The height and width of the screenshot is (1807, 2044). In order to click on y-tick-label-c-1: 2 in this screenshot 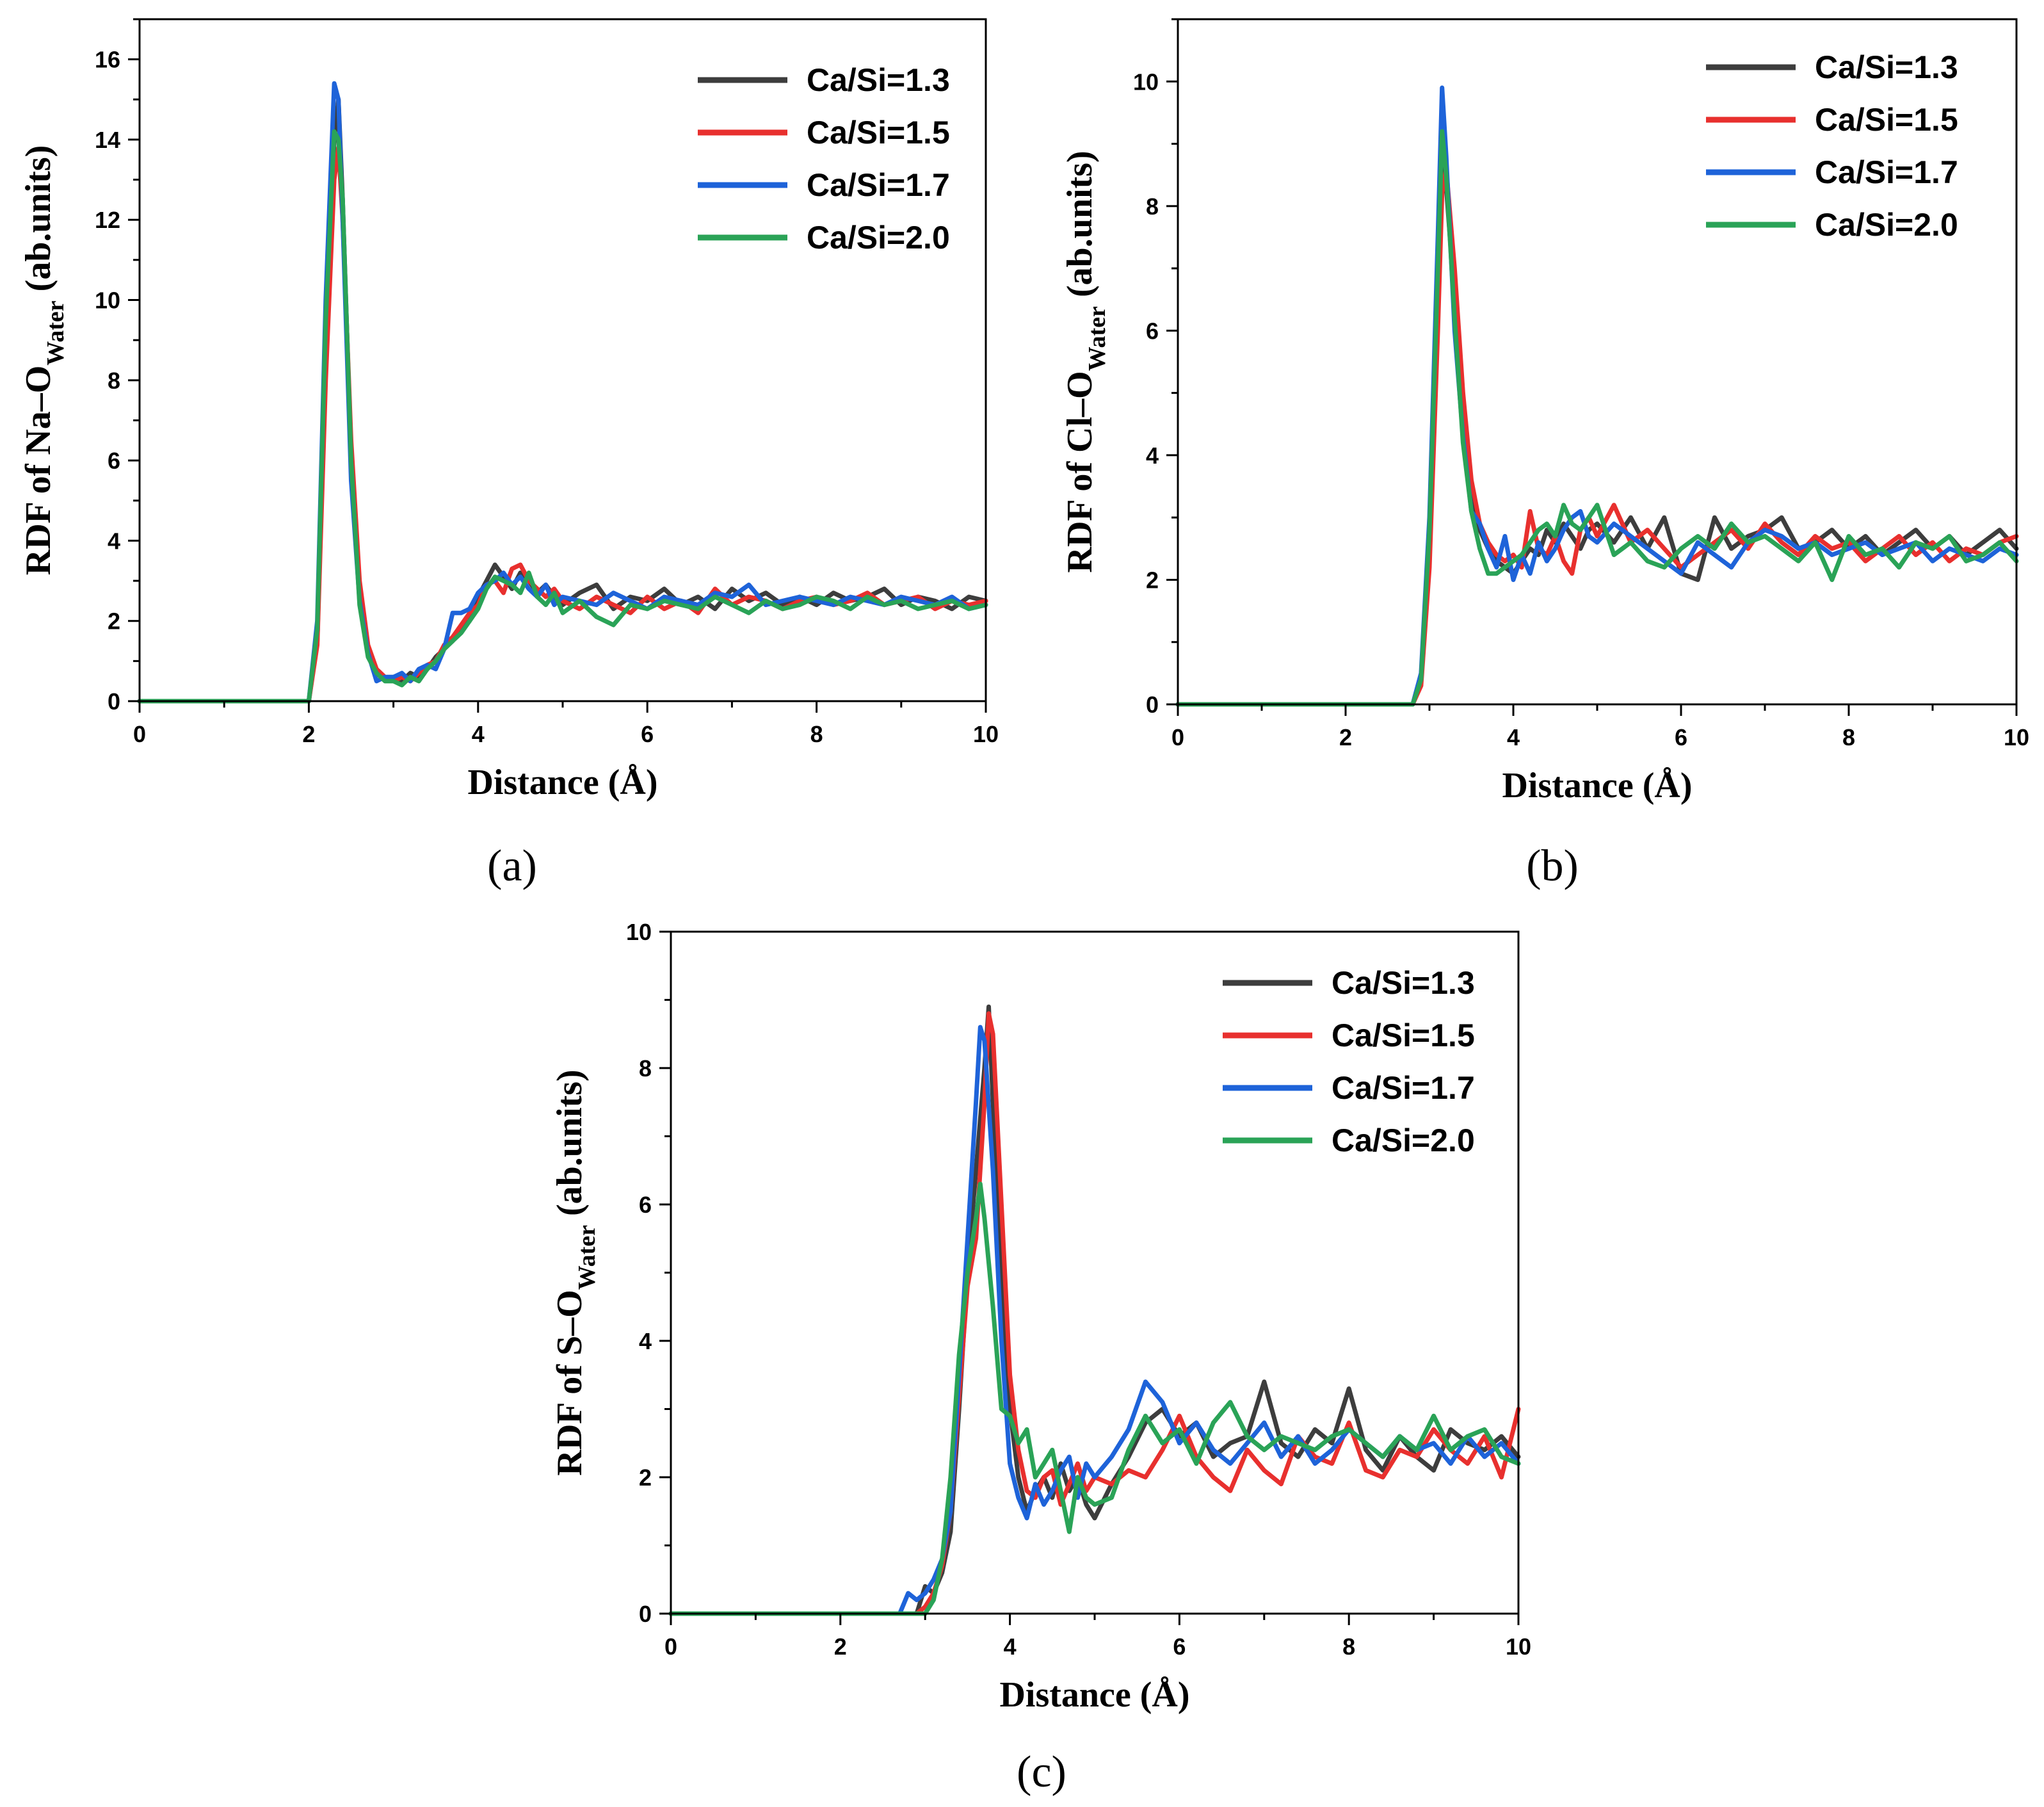, I will do `click(645, 1478)`.